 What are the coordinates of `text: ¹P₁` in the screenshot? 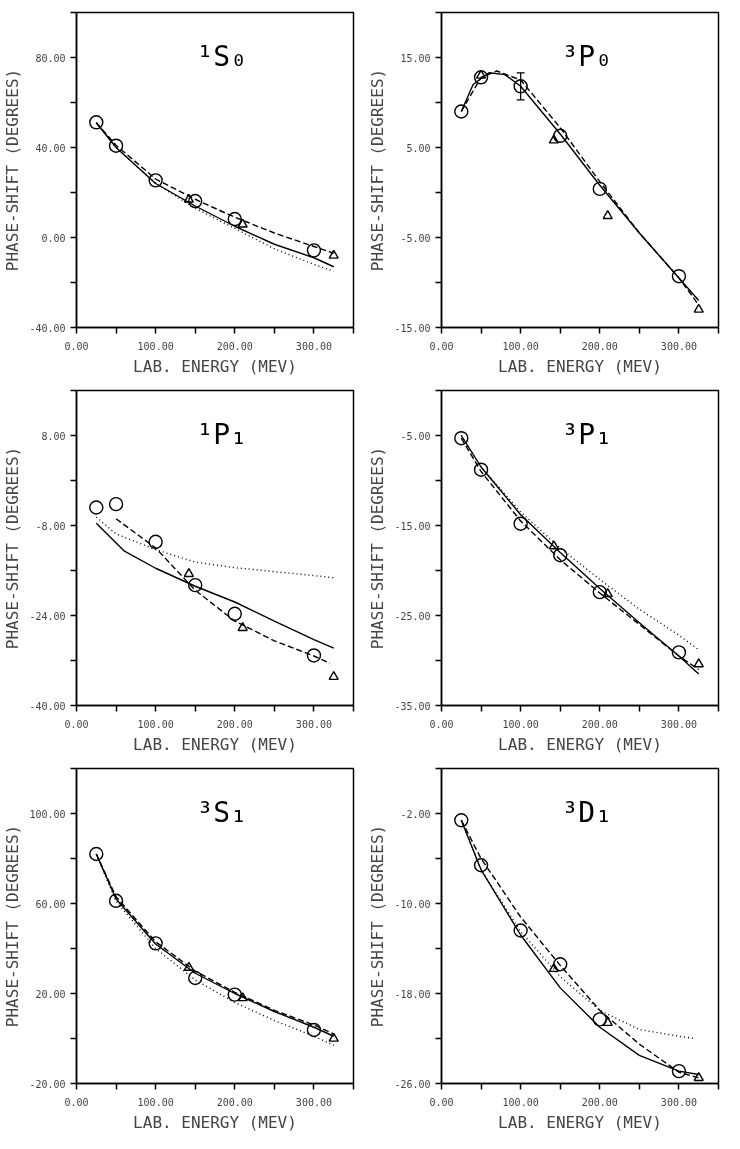 It's located at (222, 434).